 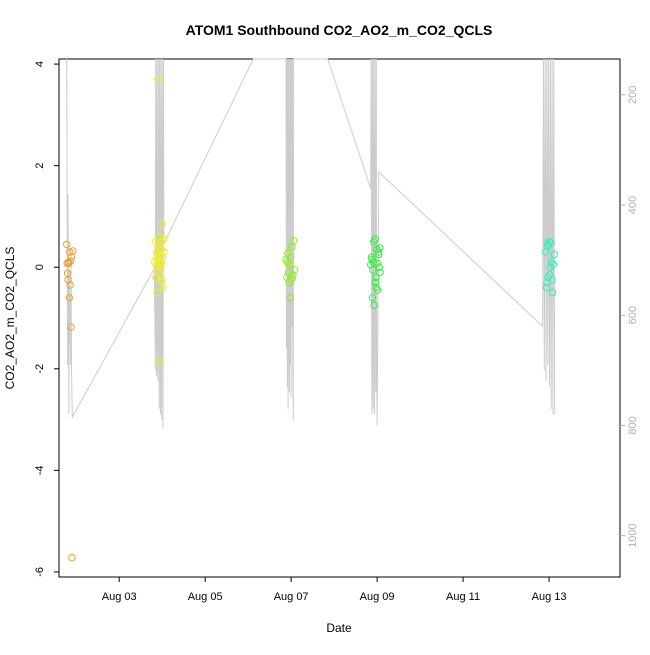 I want to click on secondary-tick-label: 800, so click(x=633, y=425).